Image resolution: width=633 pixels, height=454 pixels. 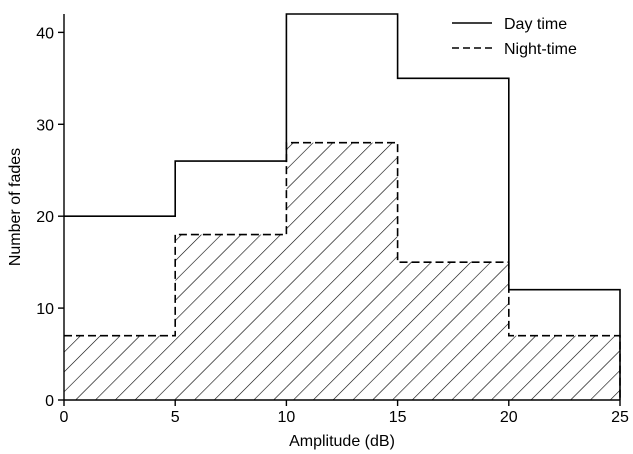 What do you see at coordinates (620, 417) in the screenshot?
I see `x-tick-label: 25` at bounding box center [620, 417].